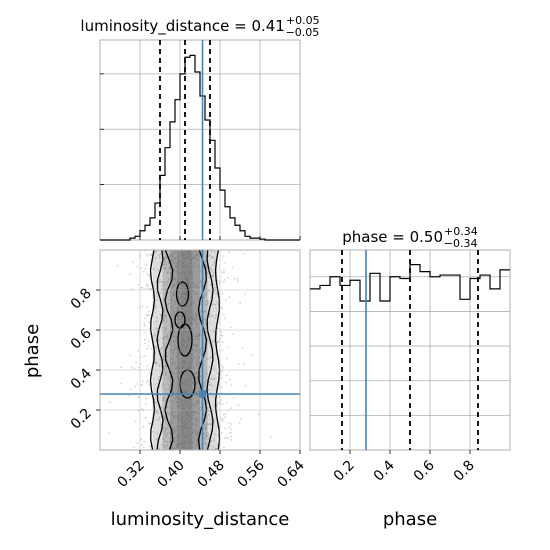  I want to click on phase-y-tick-labels: 0.2 0.4 0.6 0.8, so click(84, 359).